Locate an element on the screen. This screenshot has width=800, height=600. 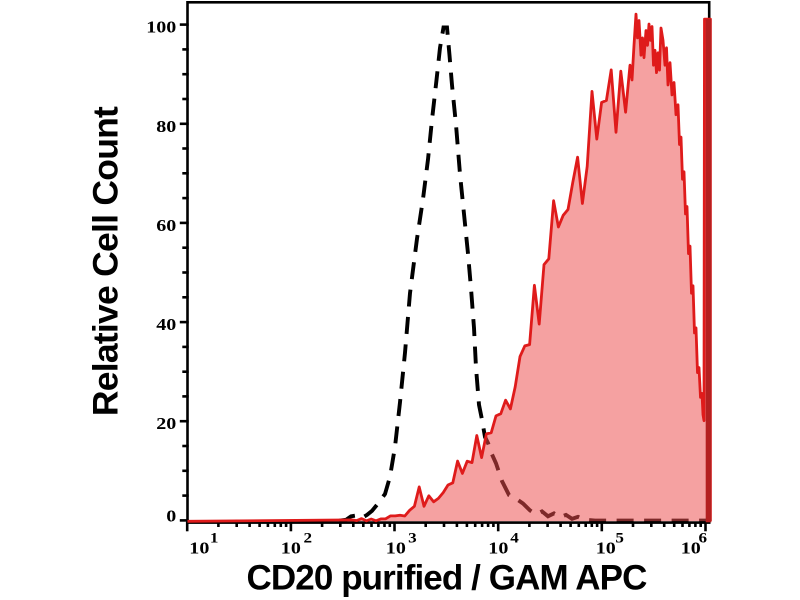
svg-text: 4 is located at coordinates (514, 538).